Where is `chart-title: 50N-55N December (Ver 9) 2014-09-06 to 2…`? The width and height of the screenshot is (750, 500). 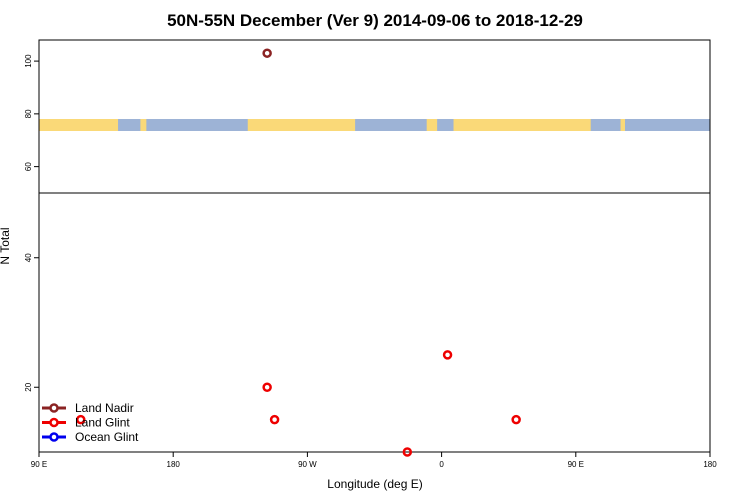 chart-title: 50N-55N December (Ver 9) 2014-09-06 to 2… is located at coordinates (375, 20).